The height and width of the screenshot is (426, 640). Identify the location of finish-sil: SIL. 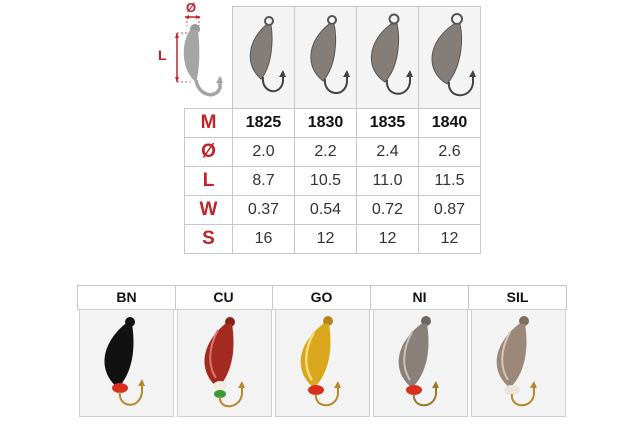
(518, 351).